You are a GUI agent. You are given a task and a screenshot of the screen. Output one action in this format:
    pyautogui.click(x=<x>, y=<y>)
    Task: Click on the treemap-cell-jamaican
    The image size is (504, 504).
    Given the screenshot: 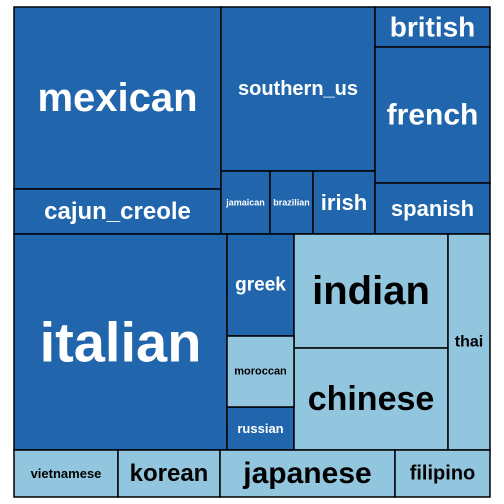 What is the action you would take?
    pyautogui.click(x=245, y=202)
    